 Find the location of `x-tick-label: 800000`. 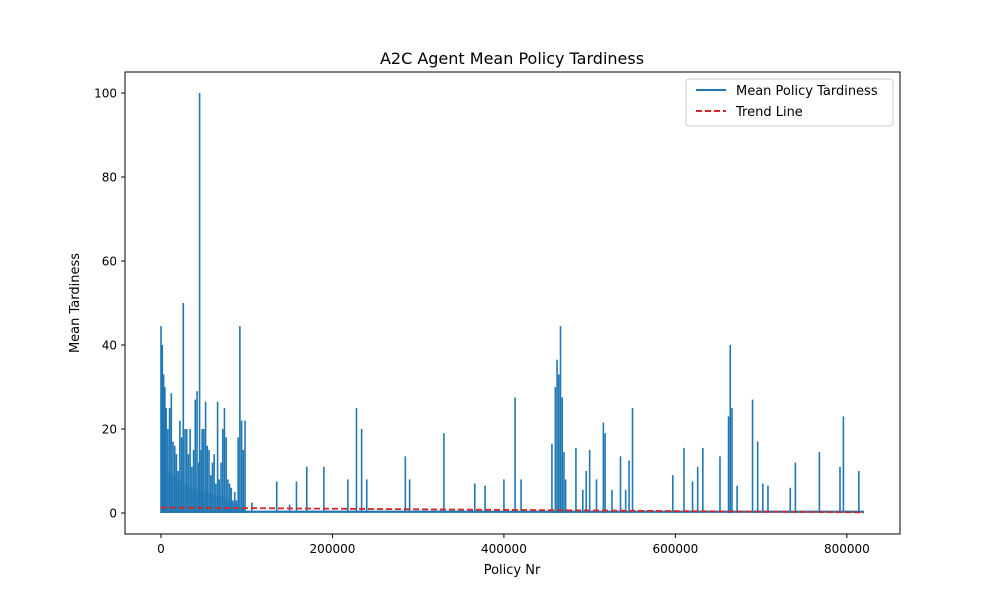

x-tick-label: 800000 is located at coordinates (847, 549).